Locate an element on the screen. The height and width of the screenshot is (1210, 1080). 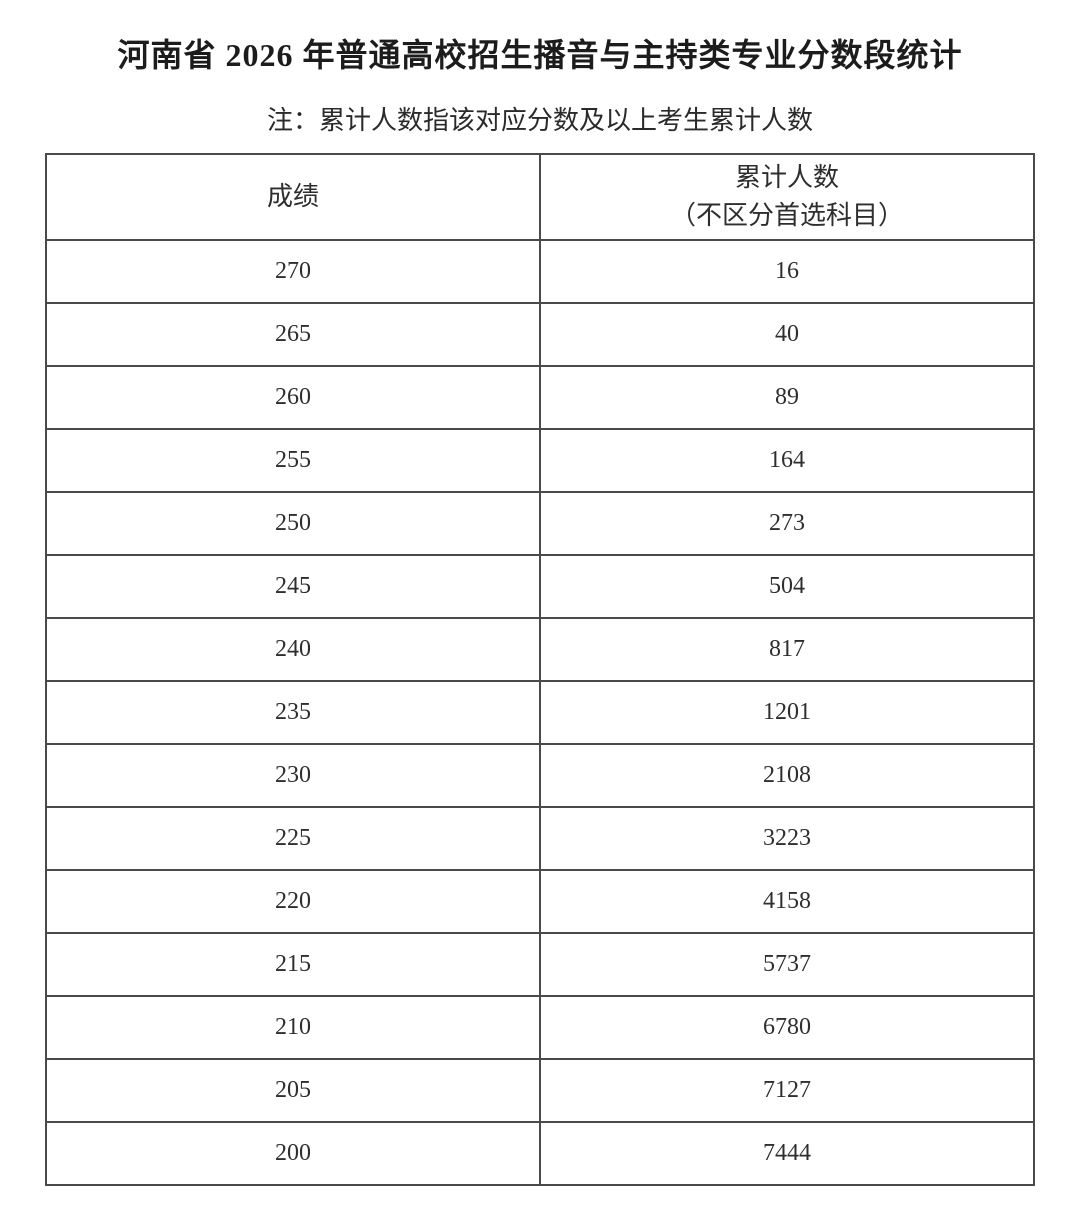
count-cell: 5737 is located at coordinates (787, 964).